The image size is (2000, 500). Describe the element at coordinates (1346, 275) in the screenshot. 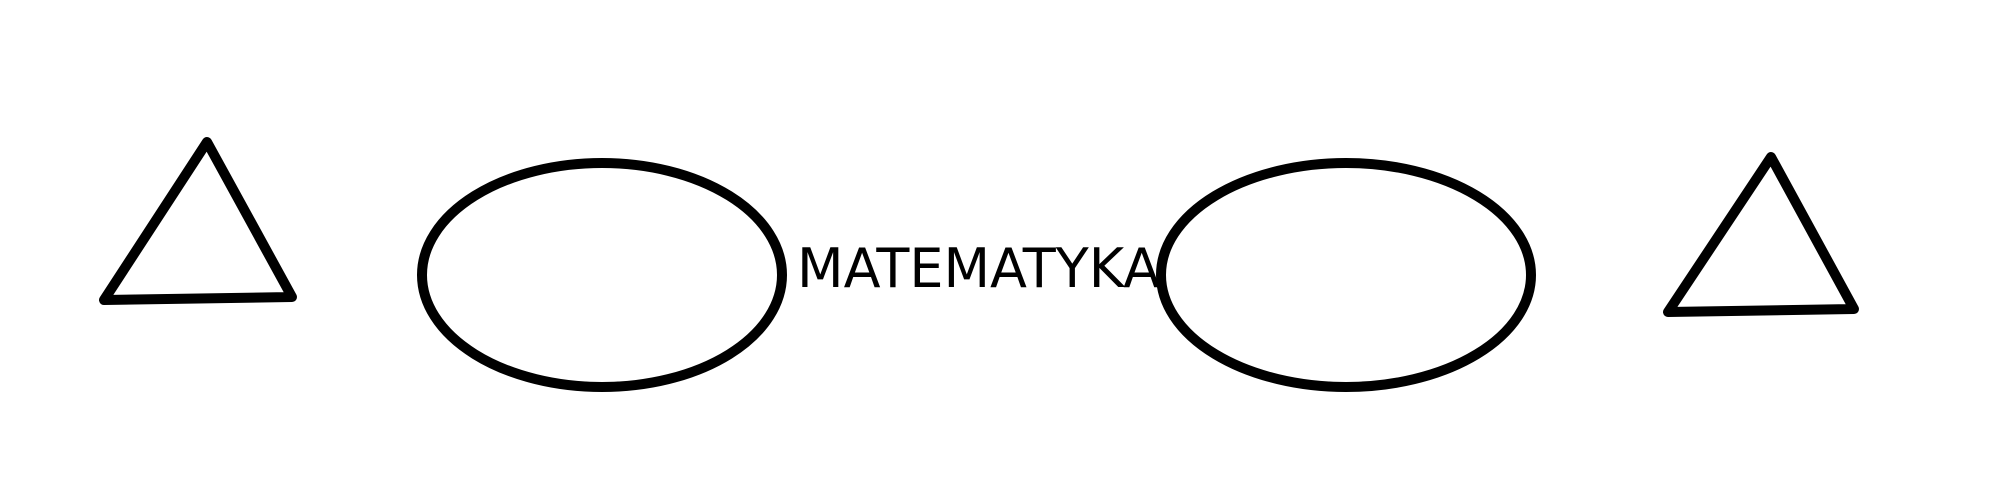

I see `right-ellipse` at that location.